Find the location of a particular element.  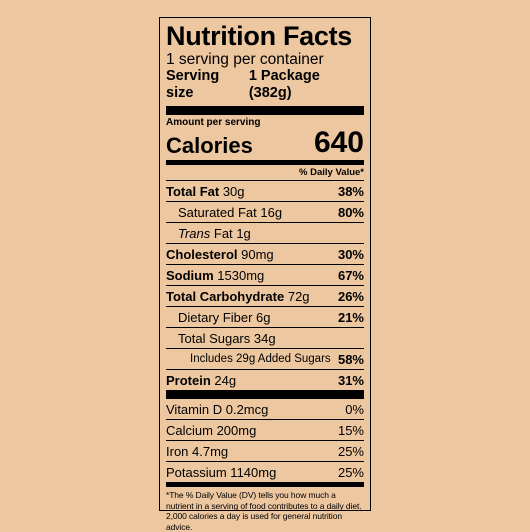

amount-per-serving: Amount per serving is located at coordinates (213, 122).